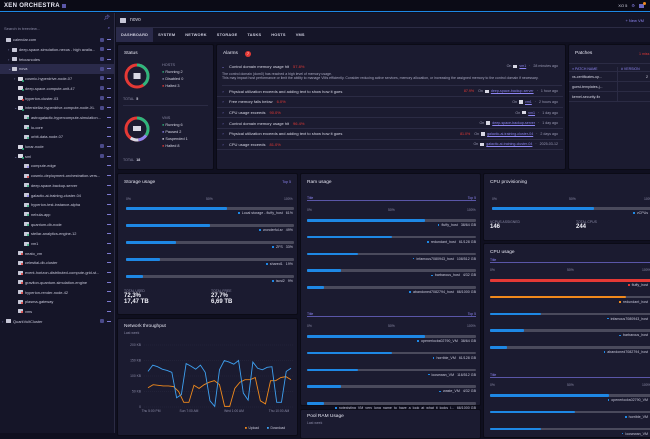 The image size is (650, 439). I want to click on app-logo: XEN ORCHESTRA, so click(32, 5).